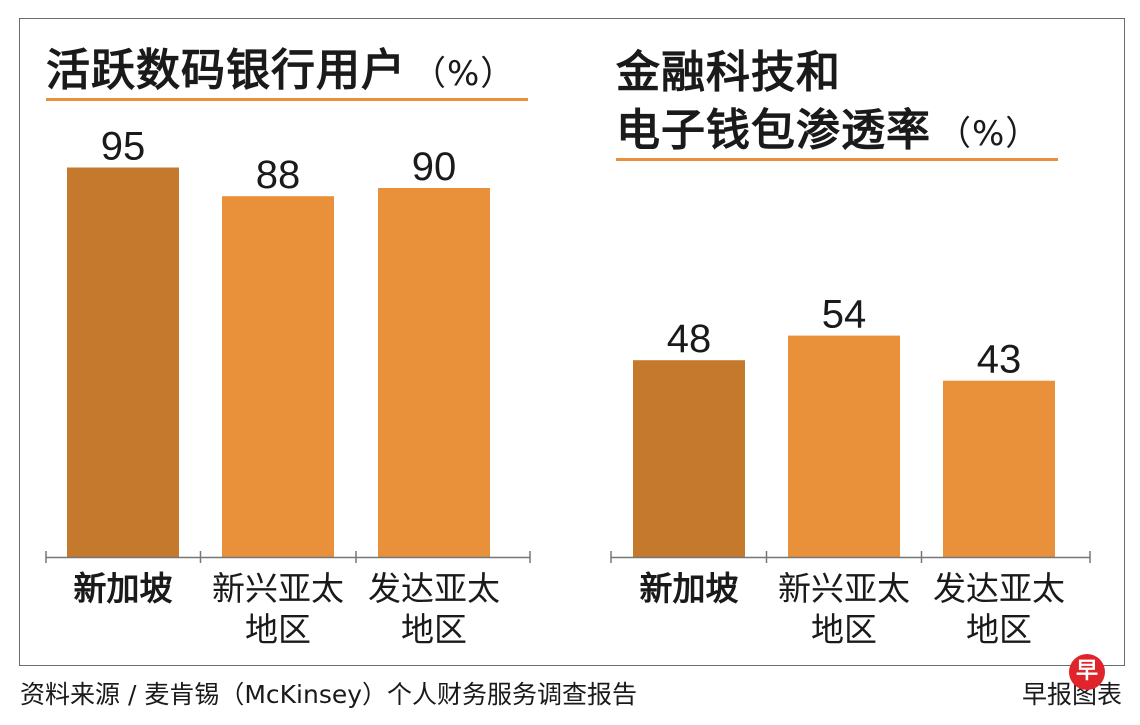 This screenshot has height=725, width=1140. What do you see at coordinates (1087, 672) in the screenshot?
I see `zaobao-logo-icon: 早` at bounding box center [1087, 672].